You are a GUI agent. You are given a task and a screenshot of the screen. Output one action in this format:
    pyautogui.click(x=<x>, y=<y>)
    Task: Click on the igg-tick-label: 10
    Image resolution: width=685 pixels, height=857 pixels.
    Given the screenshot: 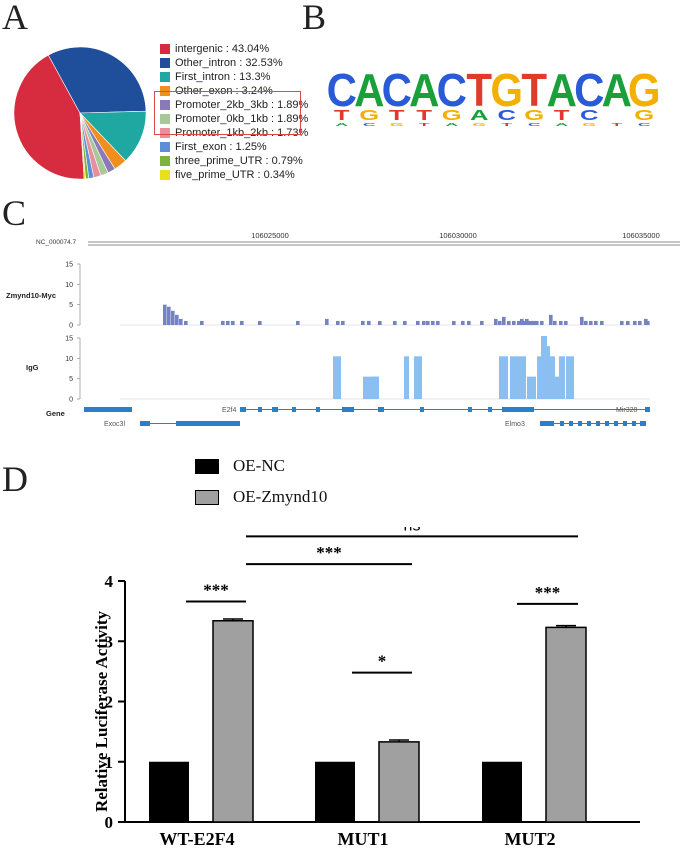 What is the action you would take?
    pyautogui.click(x=69, y=359)
    